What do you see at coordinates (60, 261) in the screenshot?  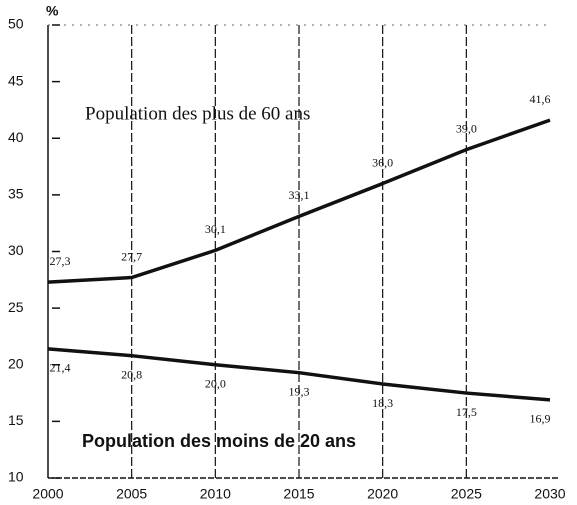 I see `data-label: 27,3` at bounding box center [60, 261].